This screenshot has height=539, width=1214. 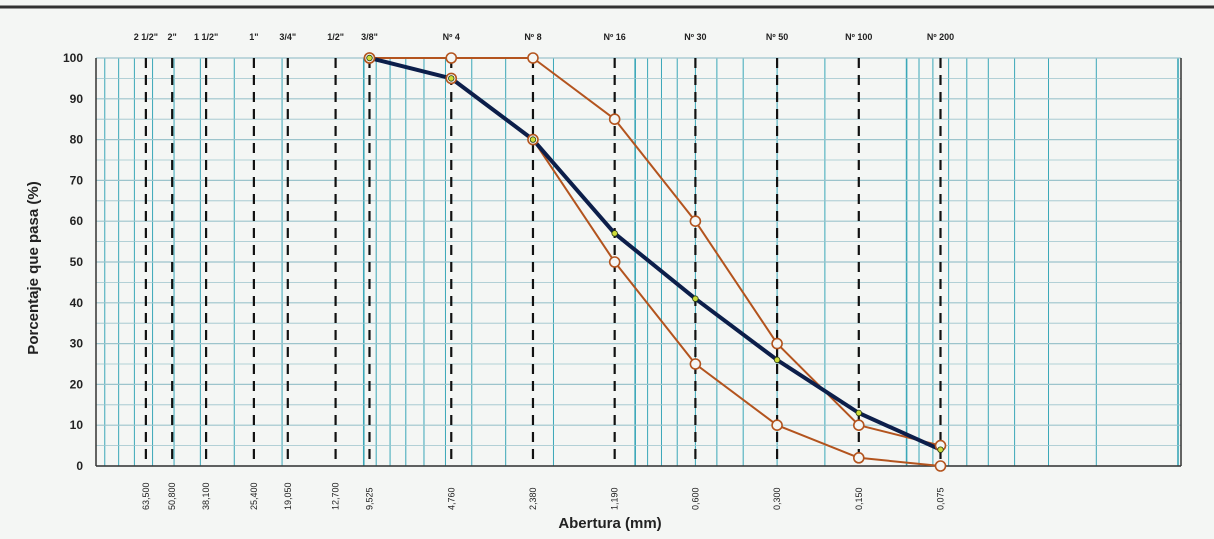 I want to click on y-tick-label: 30, so click(x=77, y=344).